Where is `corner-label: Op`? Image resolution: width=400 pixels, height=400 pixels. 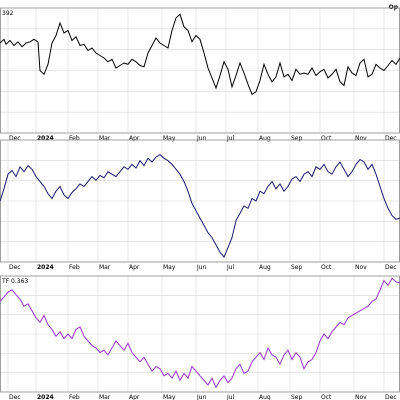
corner-label: Op is located at coordinates (394, 7).